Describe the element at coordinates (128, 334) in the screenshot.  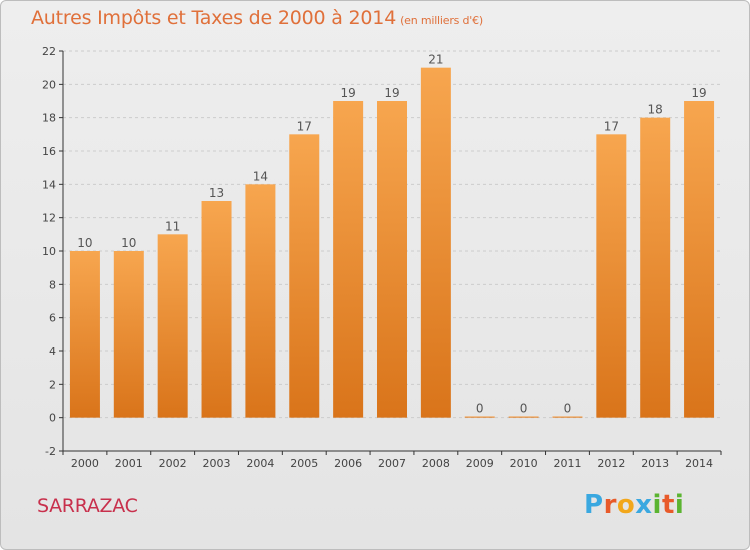
I see `bar-2001` at that location.